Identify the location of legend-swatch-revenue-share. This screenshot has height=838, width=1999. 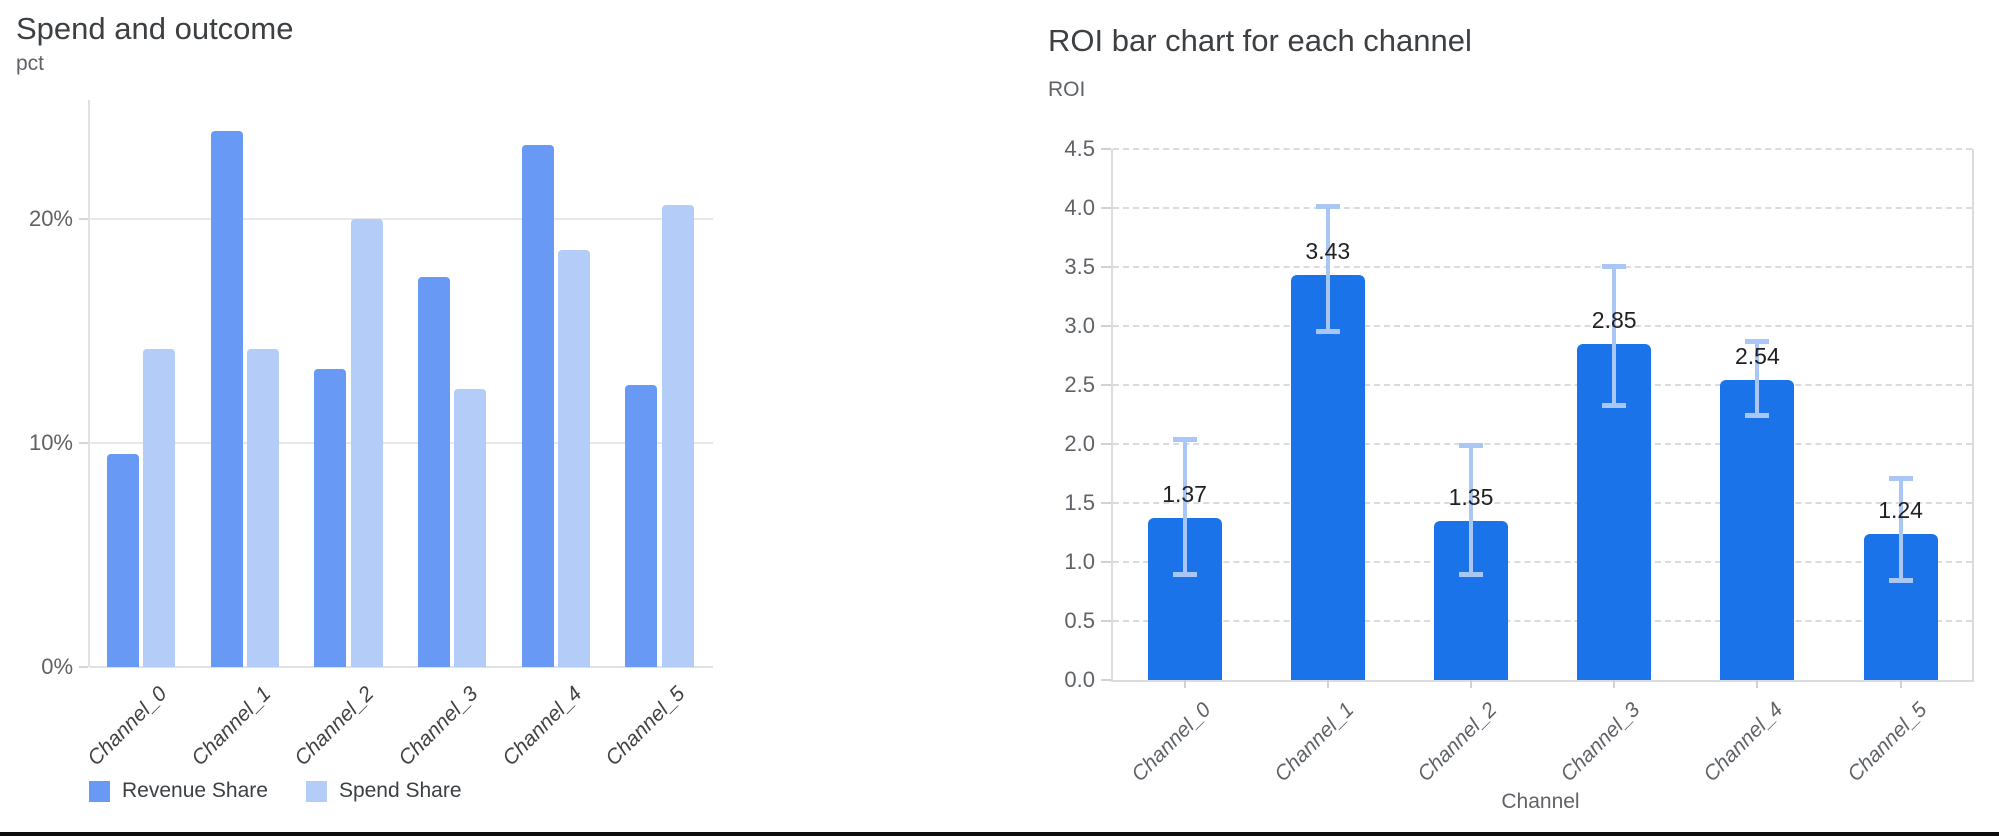
(99, 791).